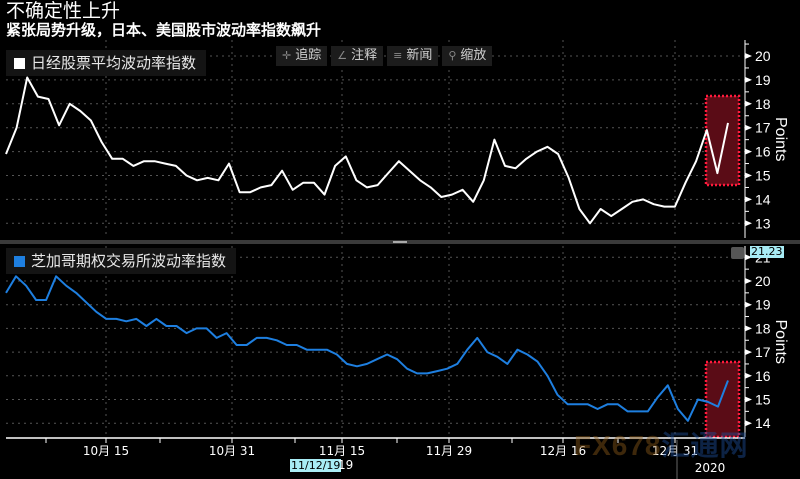 The height and width of the screenshot is (479, 800). I want to click on svg-text: 2020, so click(710, 468).